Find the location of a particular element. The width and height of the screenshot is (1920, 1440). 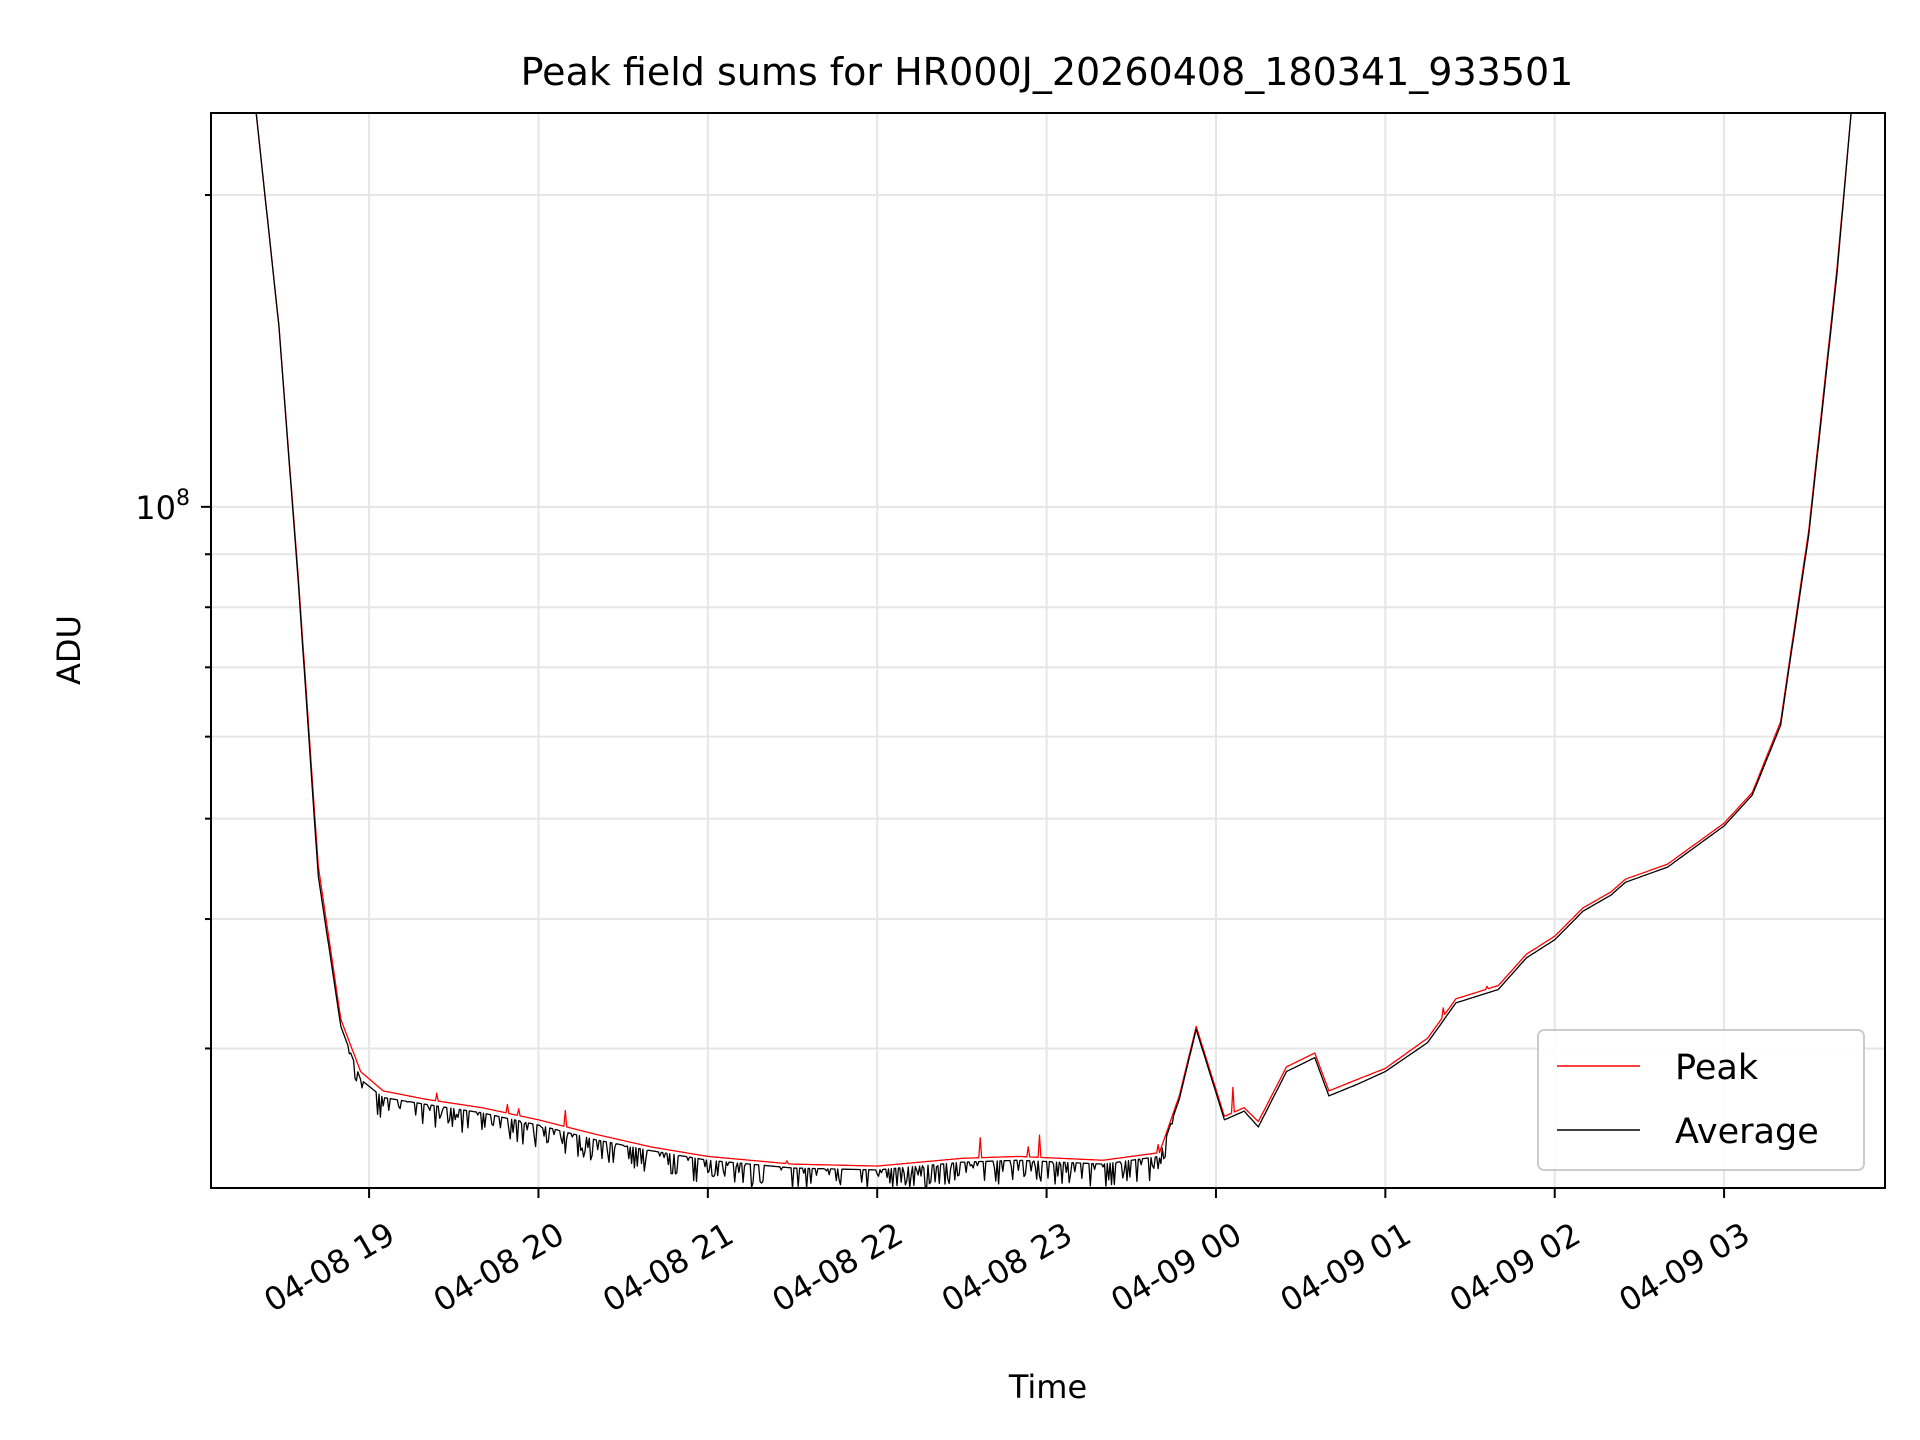

legend-peak-label: Peak is located at coordinates (1717, 1068).